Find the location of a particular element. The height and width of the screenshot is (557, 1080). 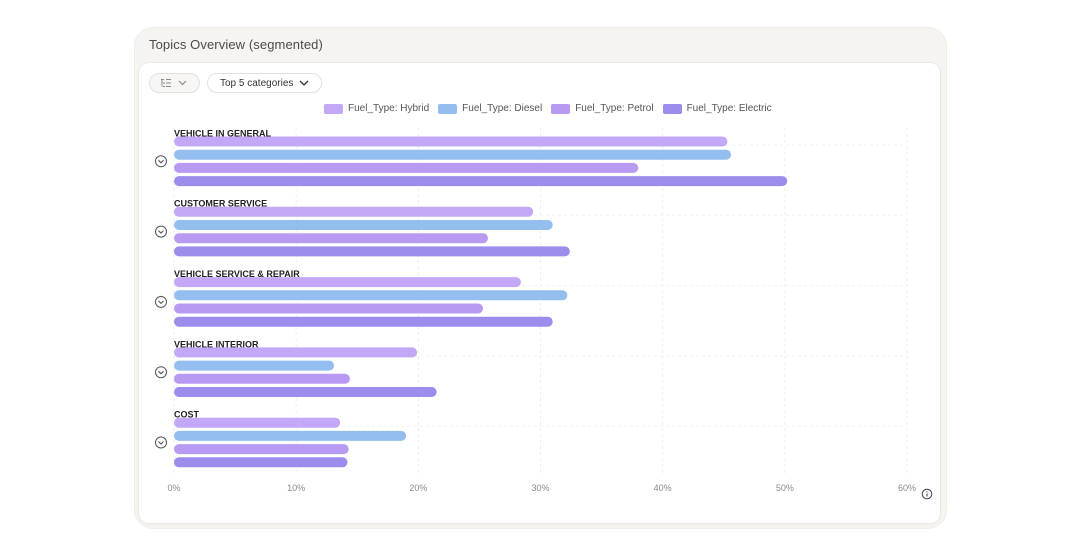

x-tick-label: 40% is located at coordinates (663, 488).